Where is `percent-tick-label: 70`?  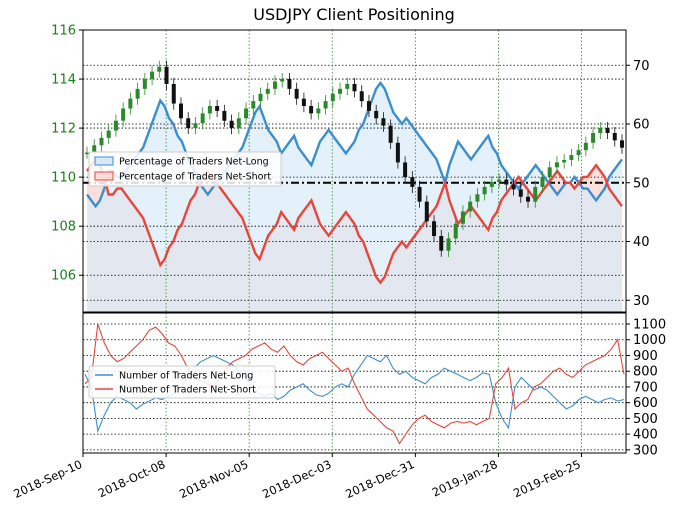
percent-tick-label: 70 is located at coordinates (641, 66).